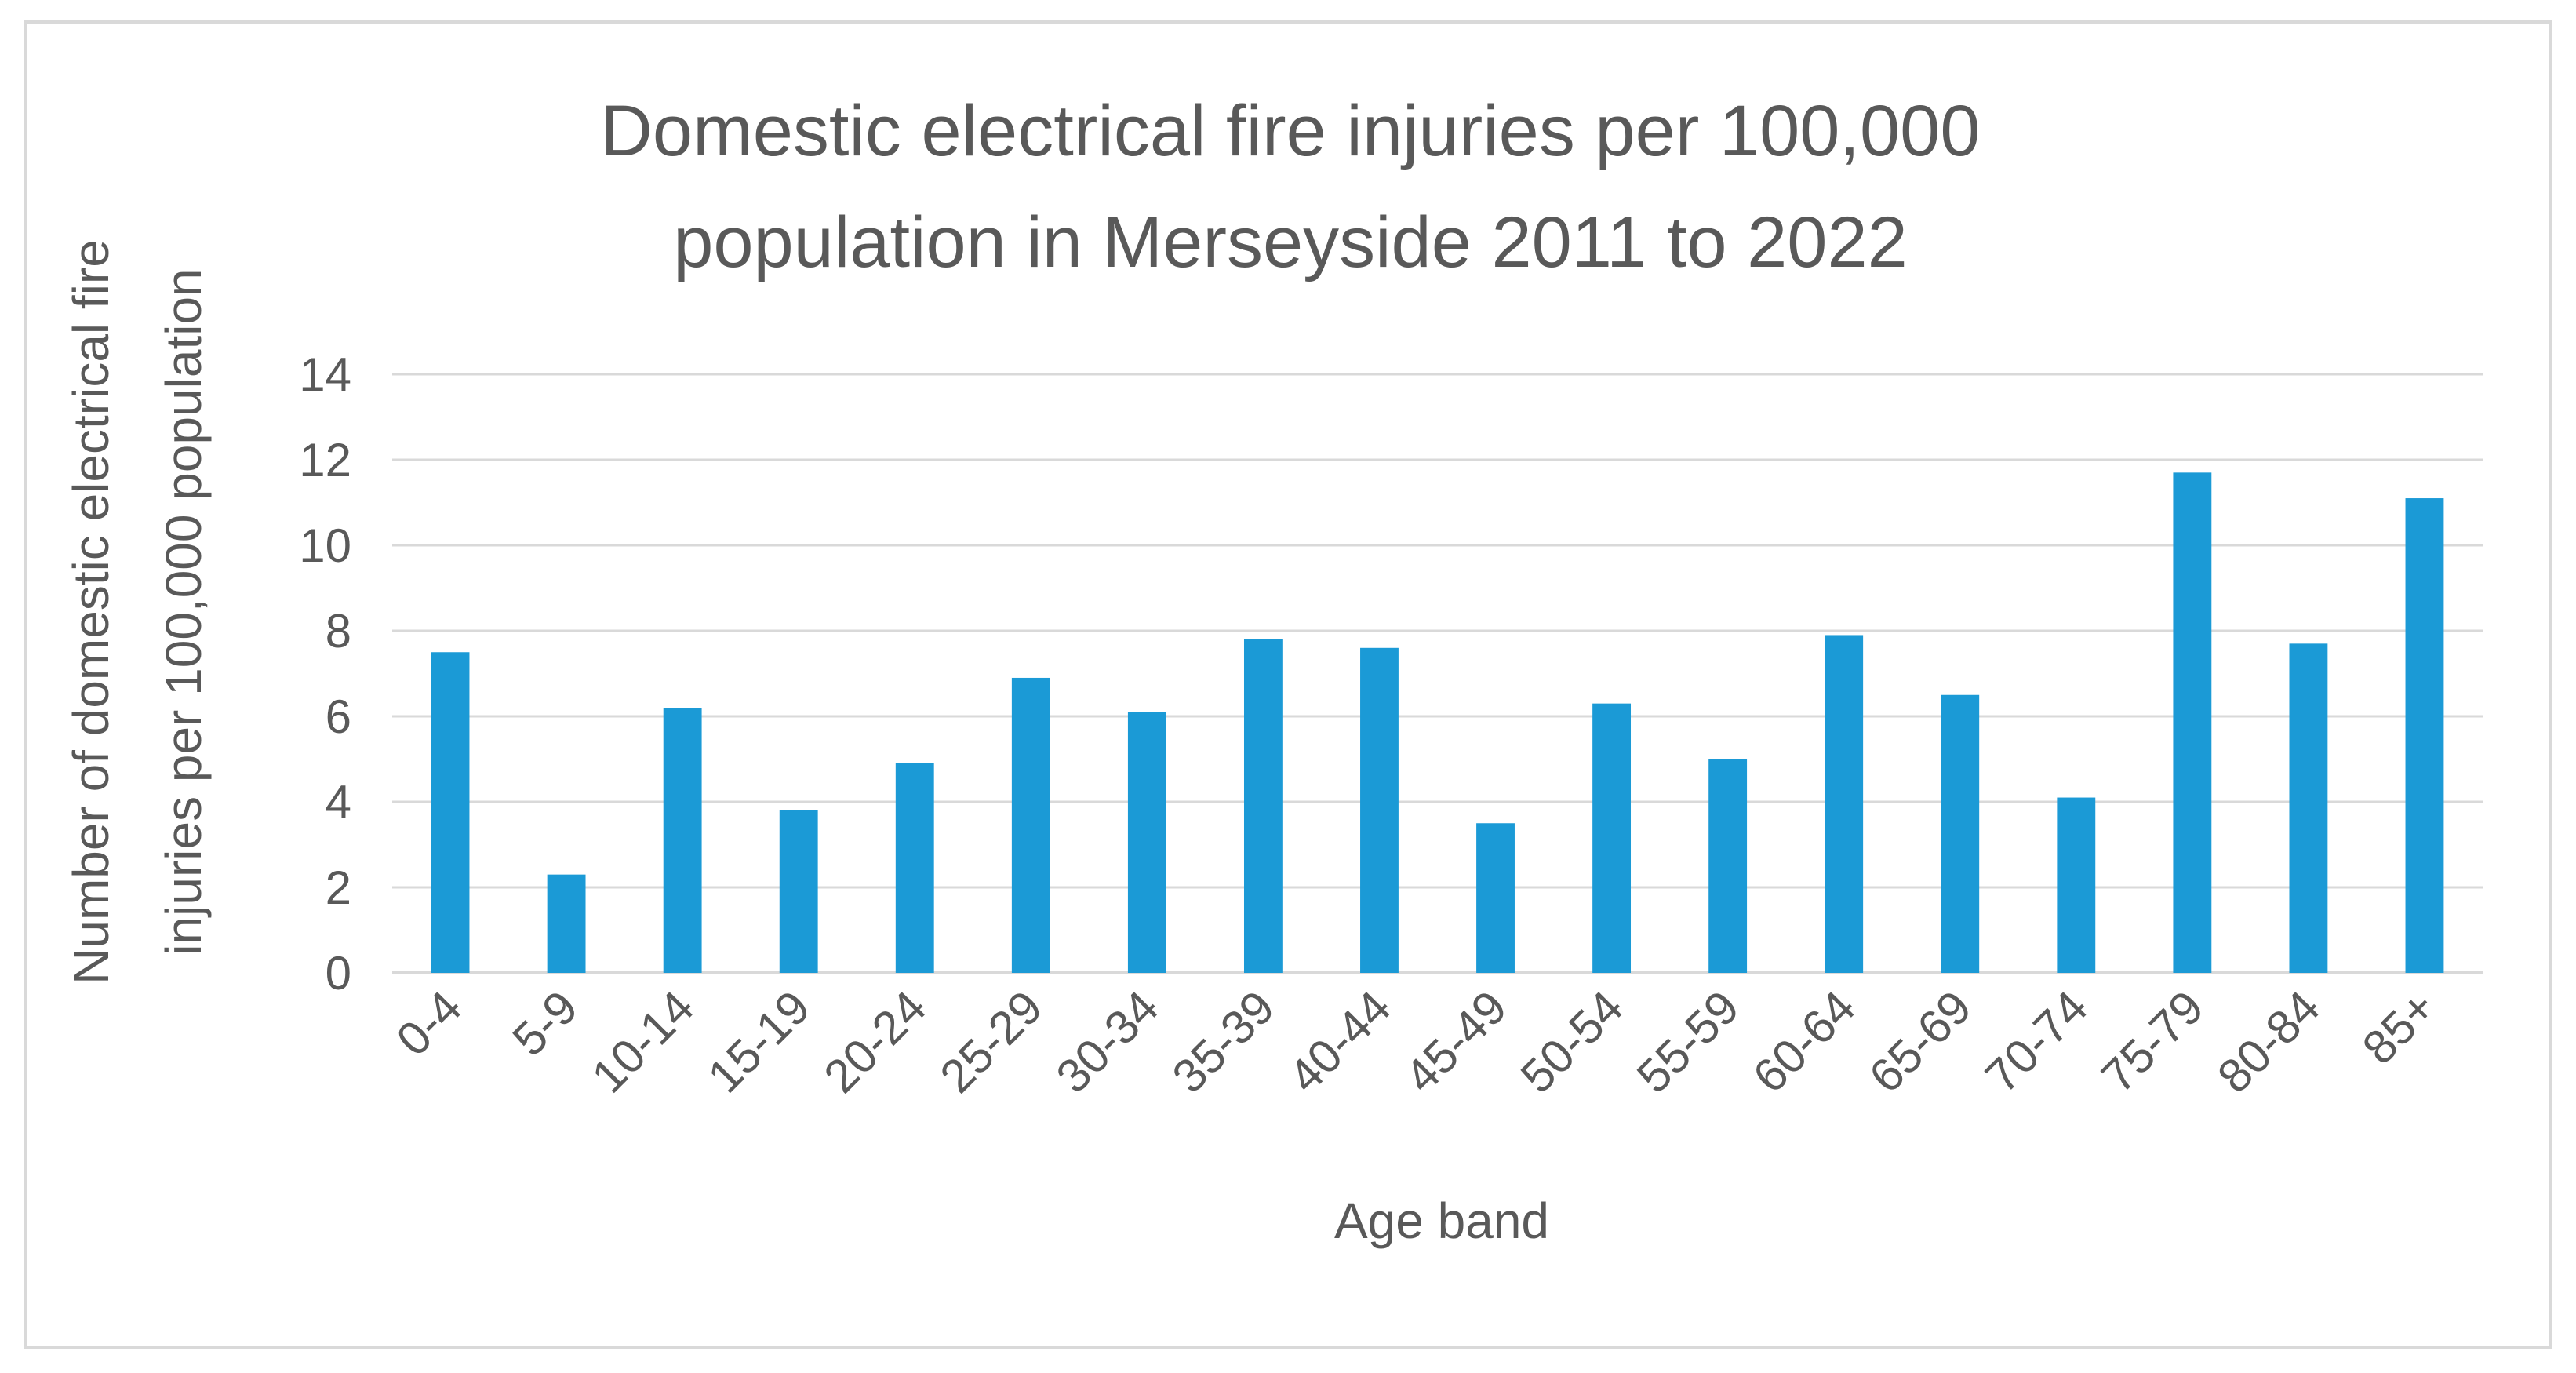  Describe the element at coordinates (1804, 1042) in the screenshot. I see `x-tick-label: 60-64` at that location.